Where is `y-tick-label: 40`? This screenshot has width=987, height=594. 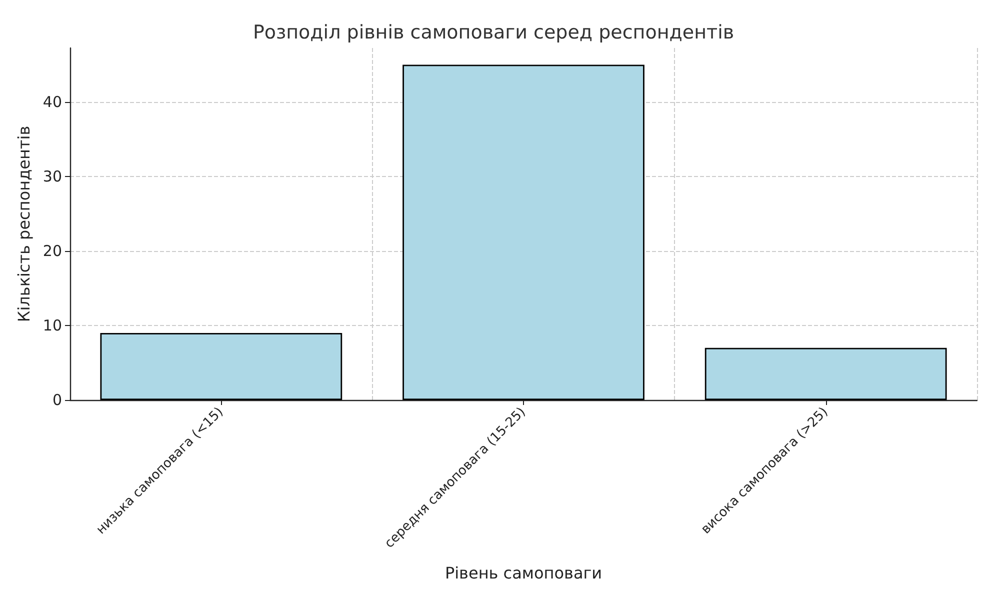 y-tick-label: 40 is located at coordinates (52, 102).